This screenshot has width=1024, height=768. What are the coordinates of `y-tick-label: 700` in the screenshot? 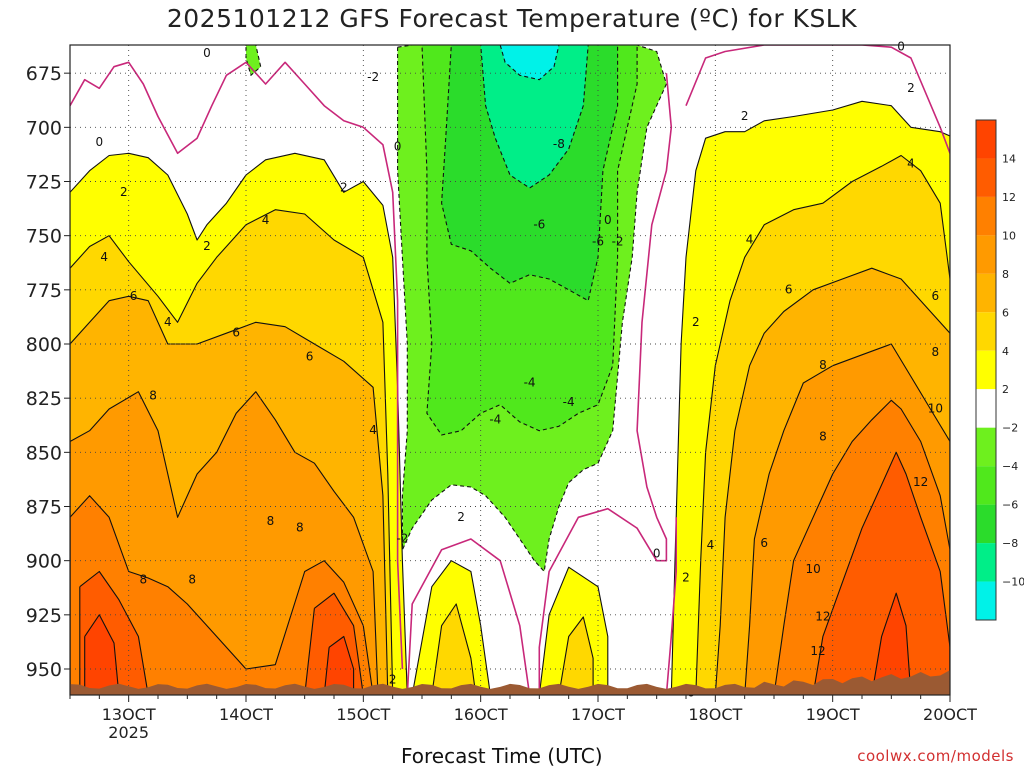 It's located at (44, 128).